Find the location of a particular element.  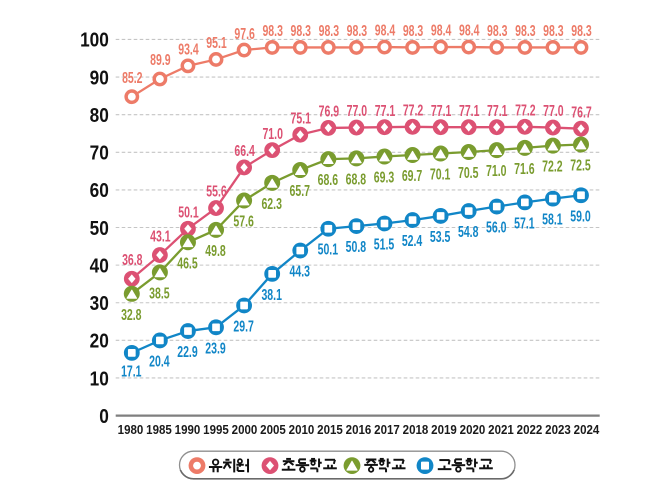

svg-text: 53.5 is located at coordinates (440, 237).